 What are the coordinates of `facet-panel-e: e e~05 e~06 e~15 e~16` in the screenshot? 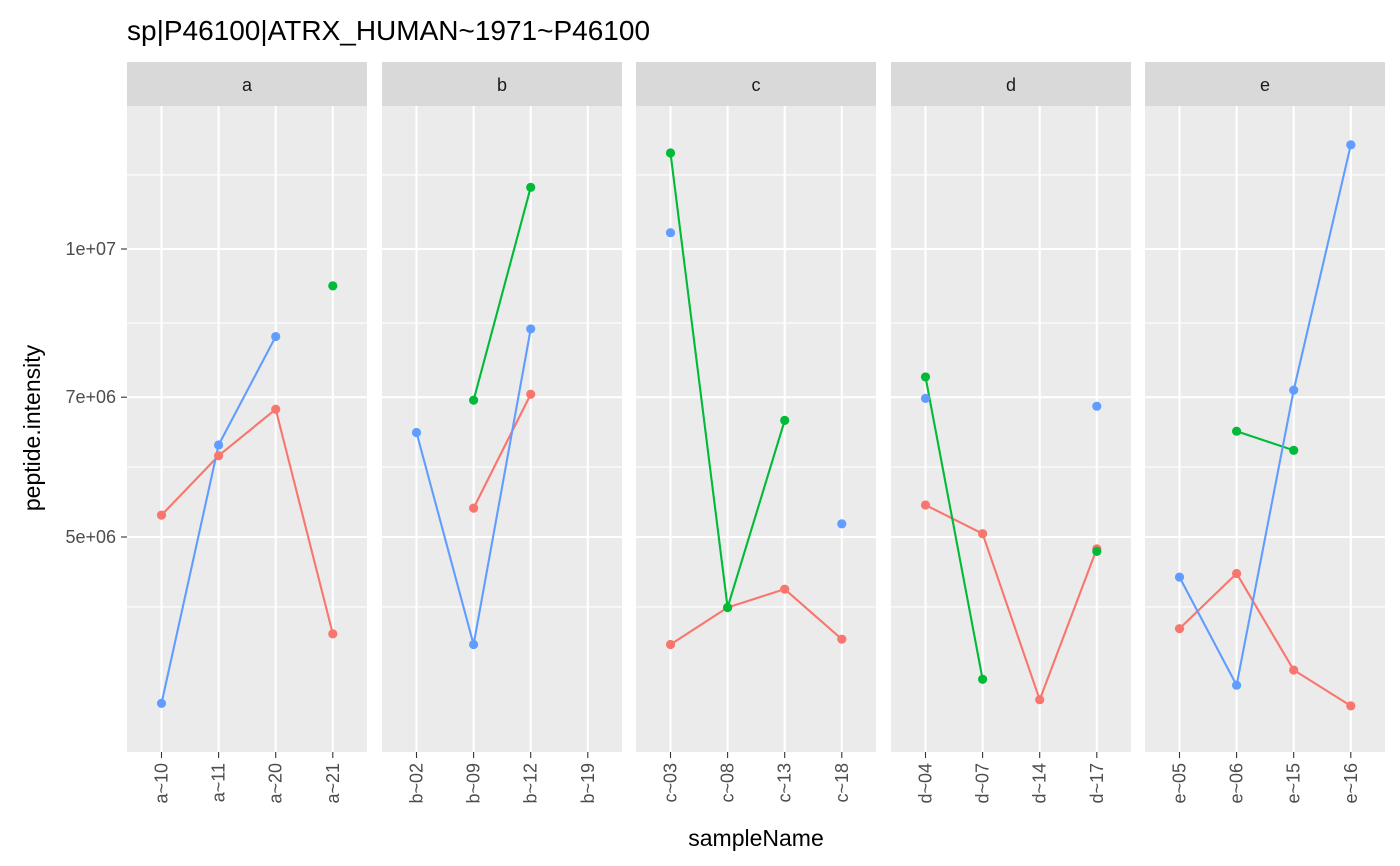 It's located at (1265, 433).